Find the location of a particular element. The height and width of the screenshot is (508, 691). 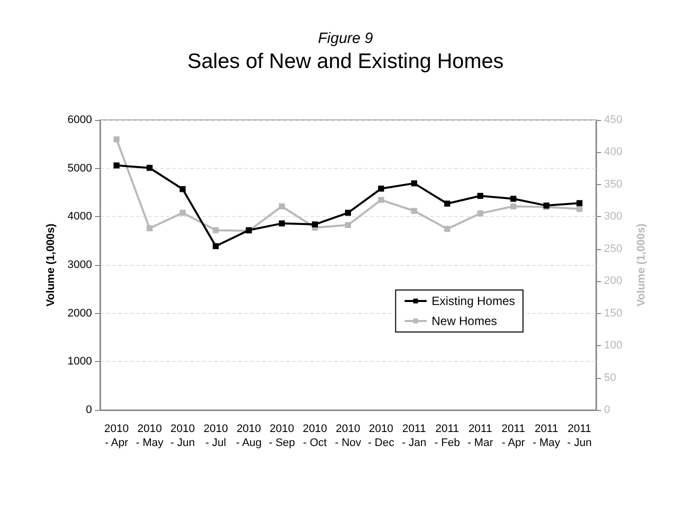

y2-tick-label: 150 is located at coordinates (613, 313).